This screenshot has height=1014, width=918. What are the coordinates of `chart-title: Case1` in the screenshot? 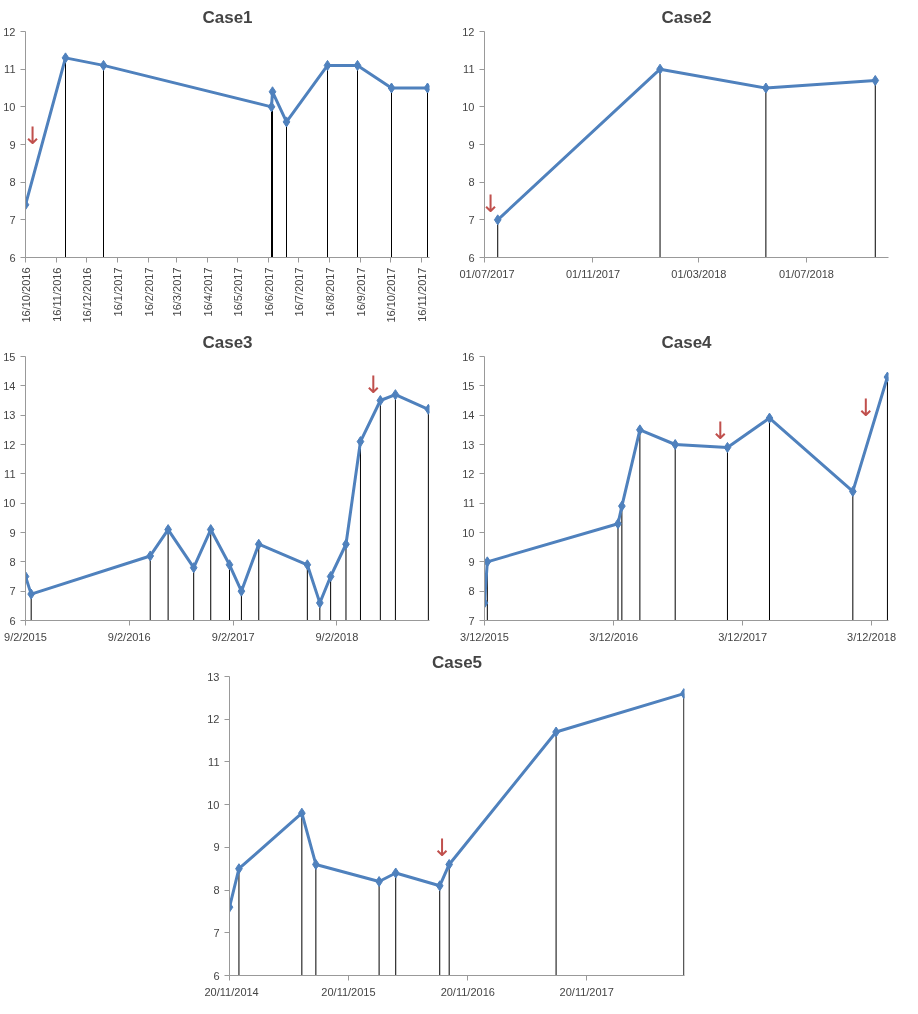 It's located at (227, 17).